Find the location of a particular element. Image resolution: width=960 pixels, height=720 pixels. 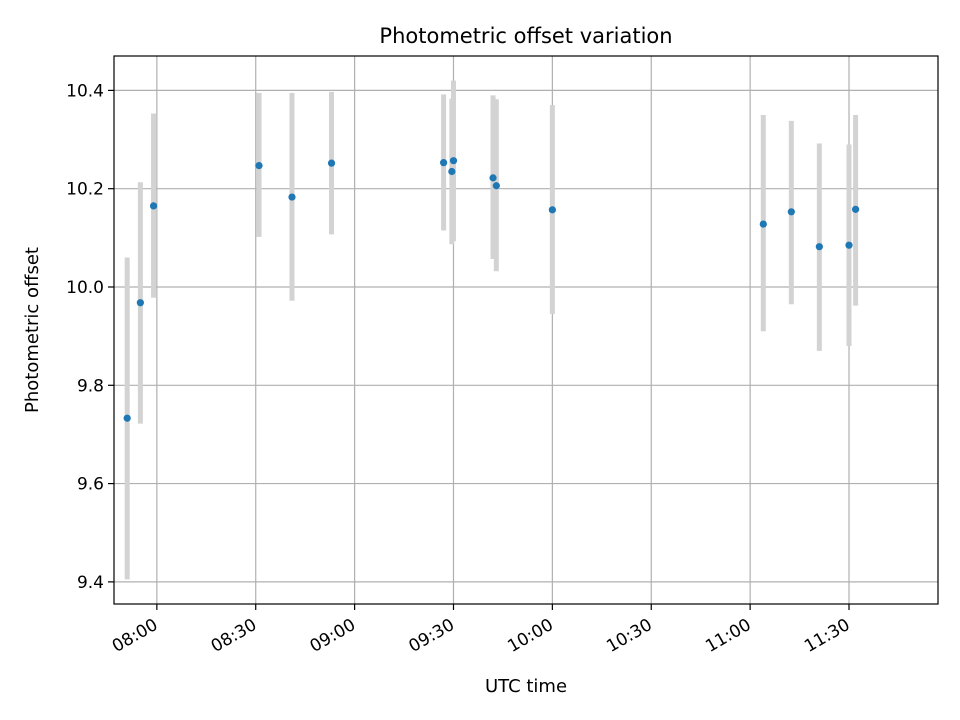

y-tick-label: 9.8 is located at coordinates (90, 386).